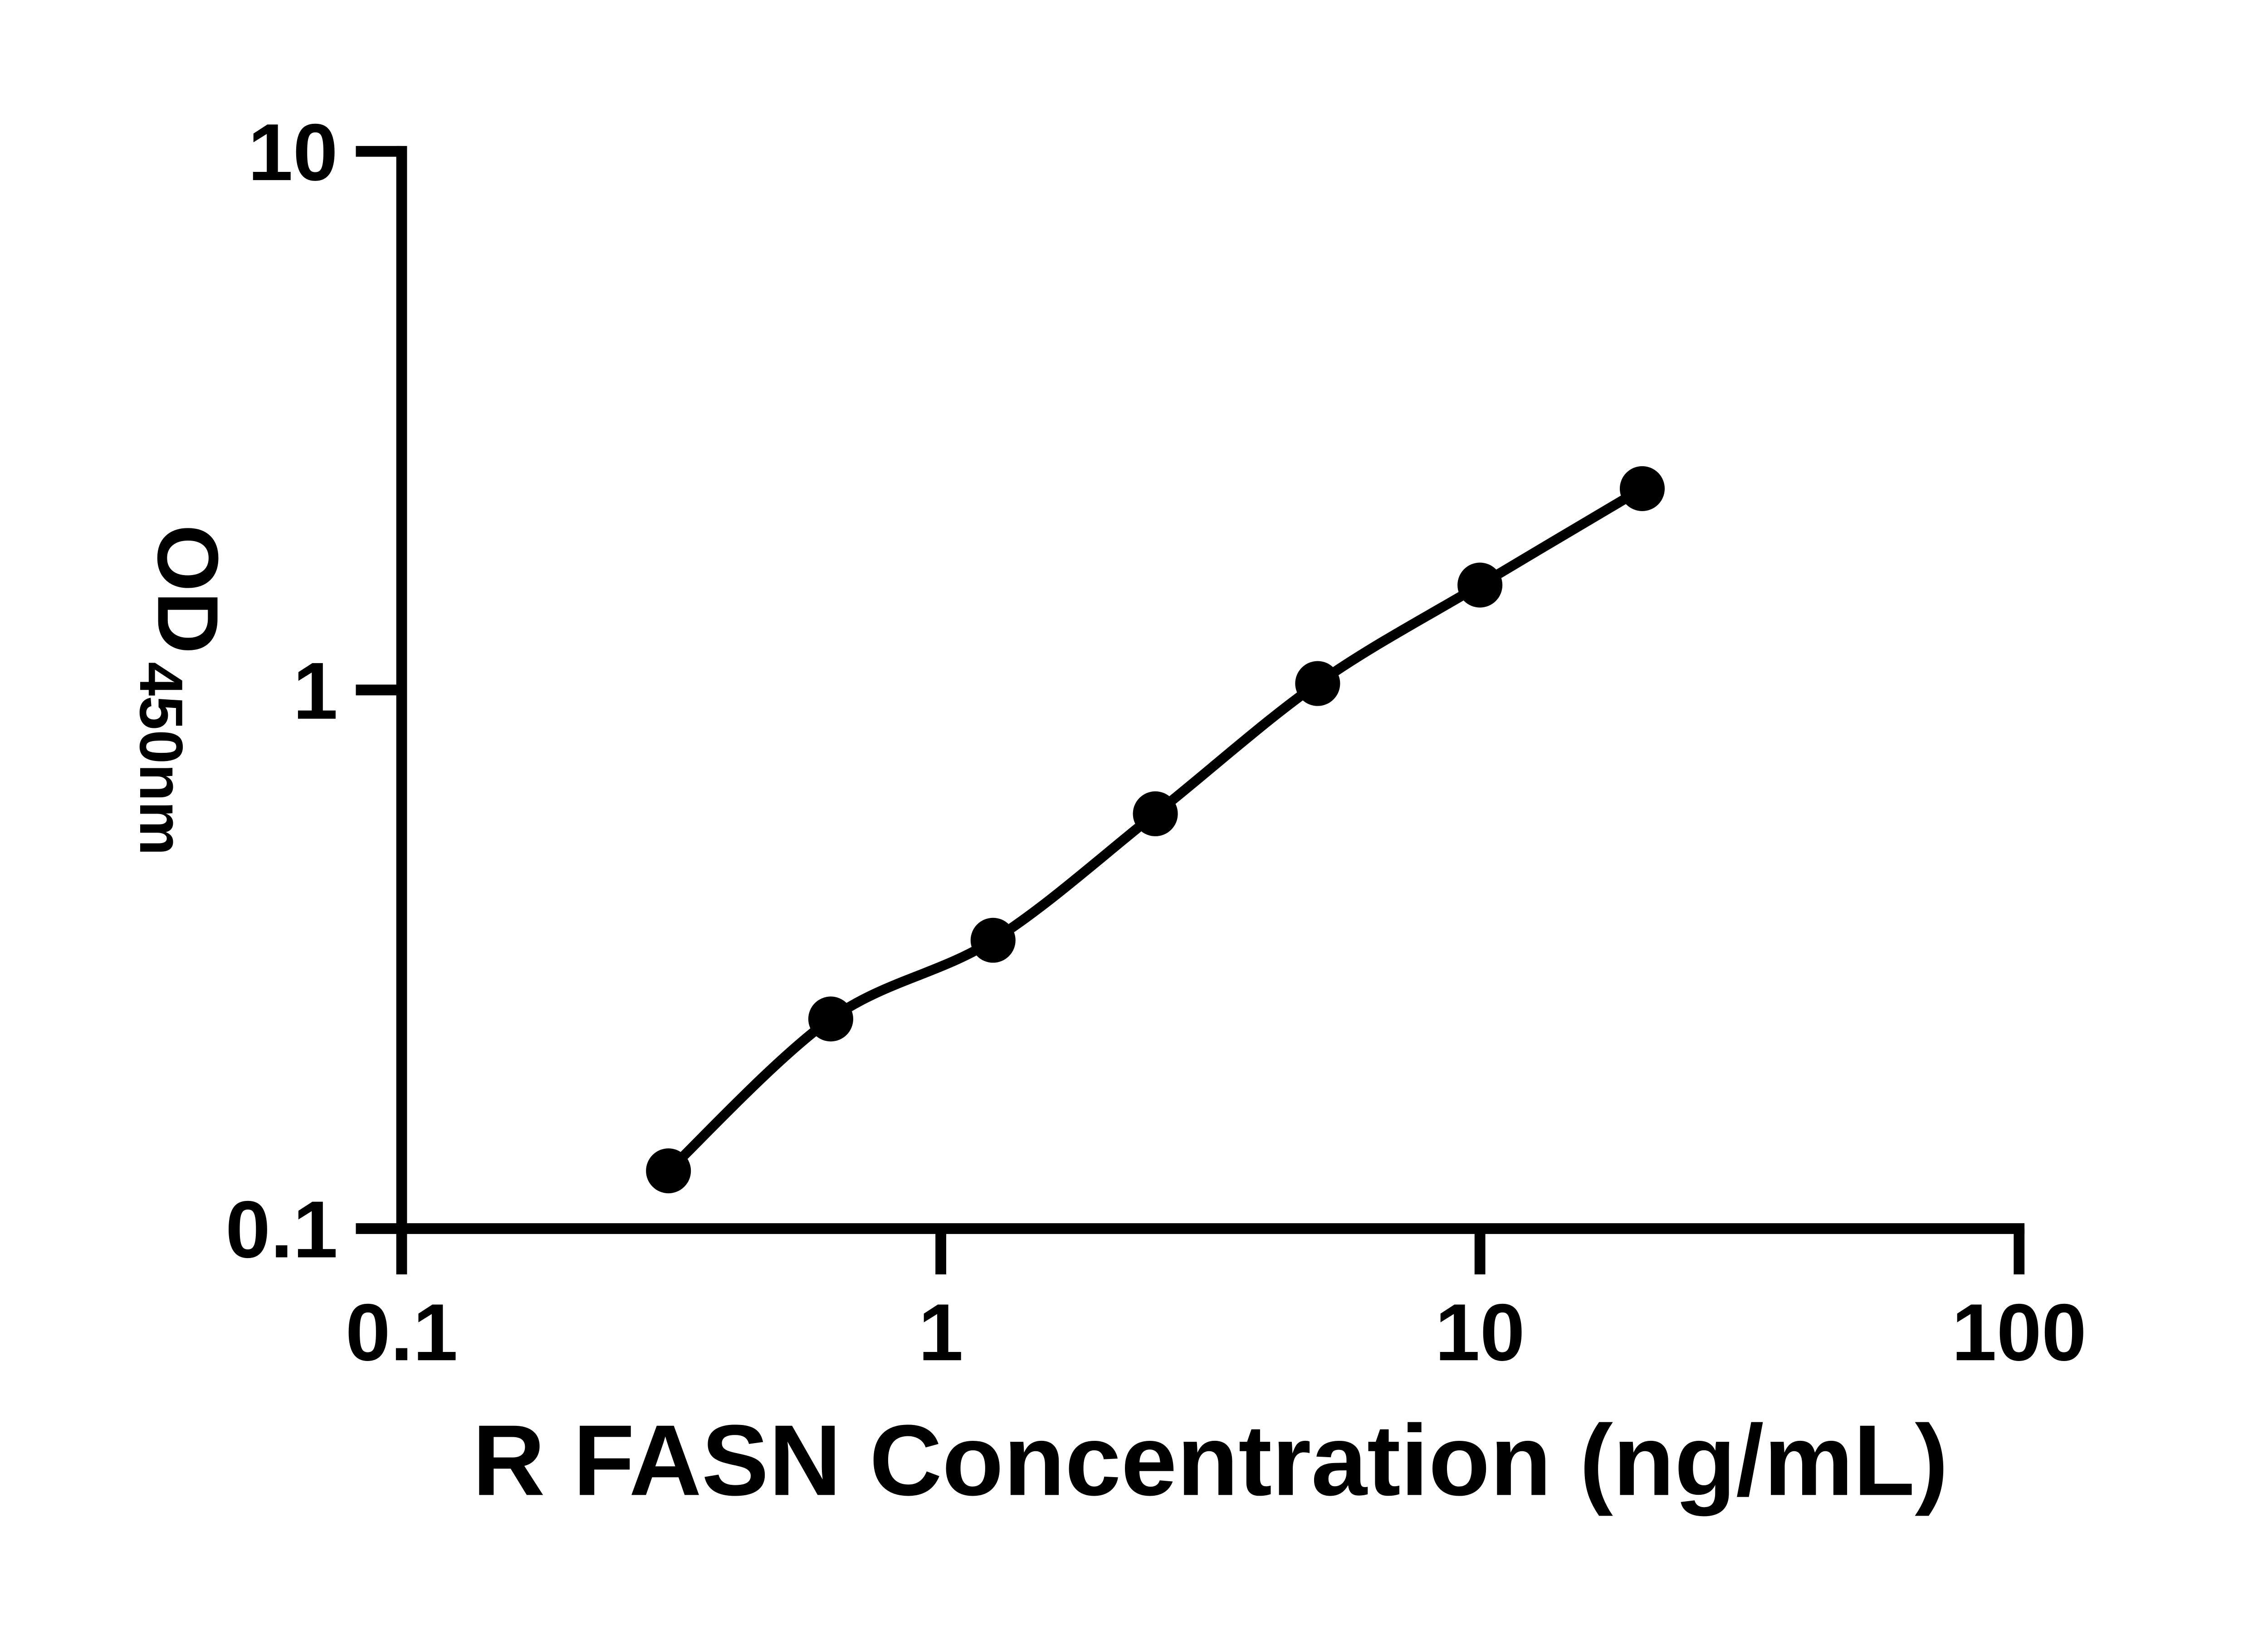 Image resolution: width=2268 pixels, height=1649 pixels. What do you see at coordinates (188, 589) in the screenshot?
I see `y-axis-title-main: OD` at bounding box center [188, 589].